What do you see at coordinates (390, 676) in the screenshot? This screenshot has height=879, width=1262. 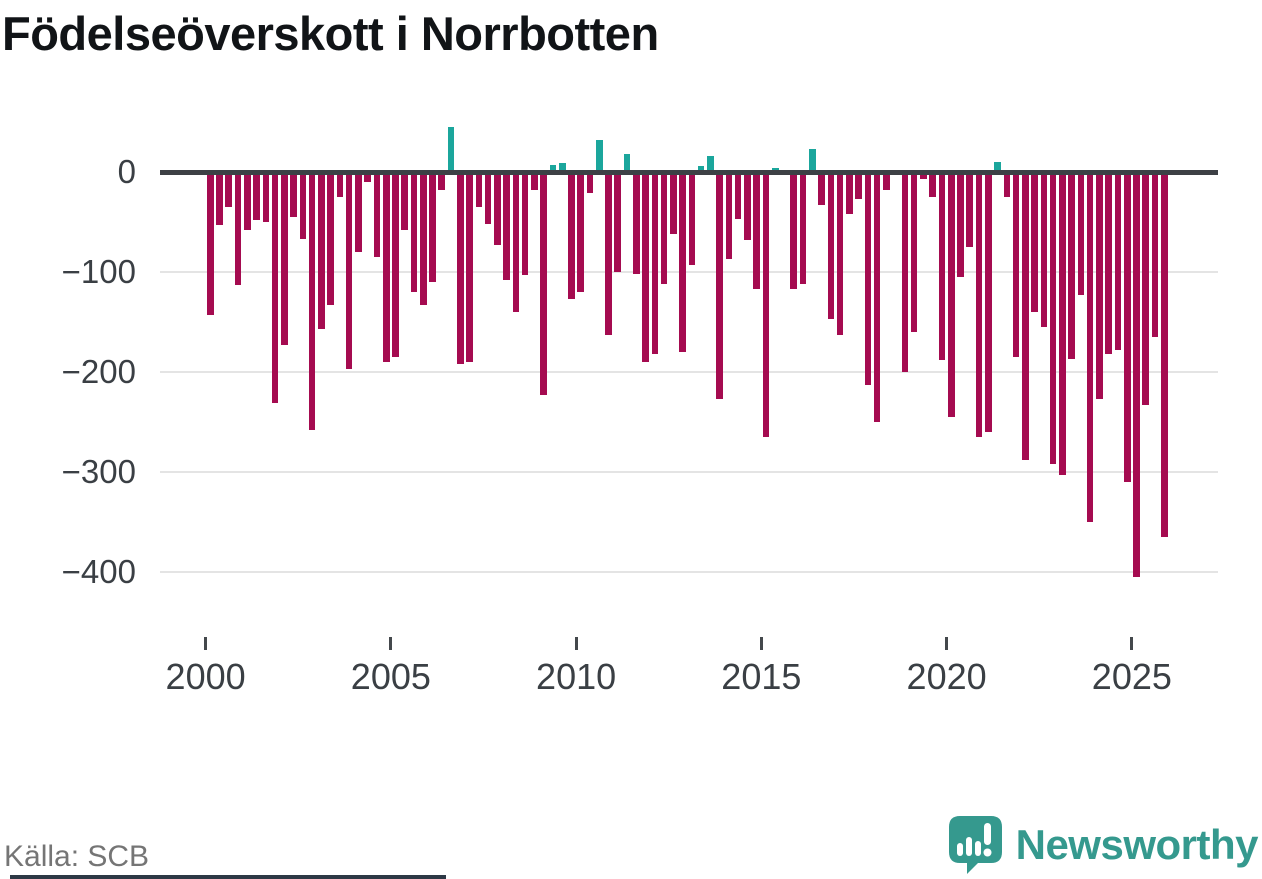 I see `x-axis-tick-label: 2005` at bounding box center [390, 676].